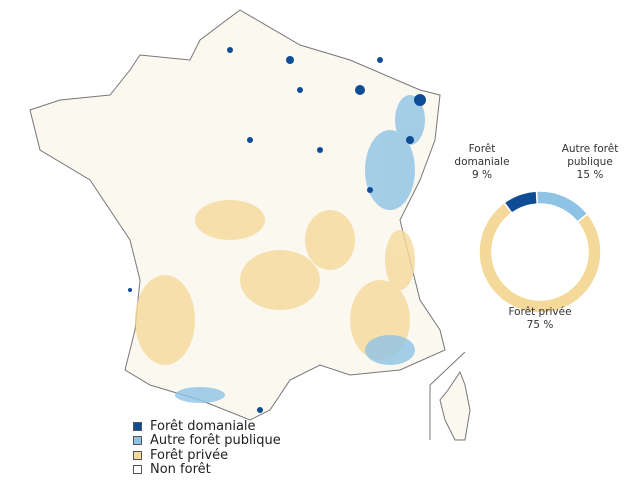  Describe the element at coordinates (455, 405) in the screenshot. I see `corsica` at that location.